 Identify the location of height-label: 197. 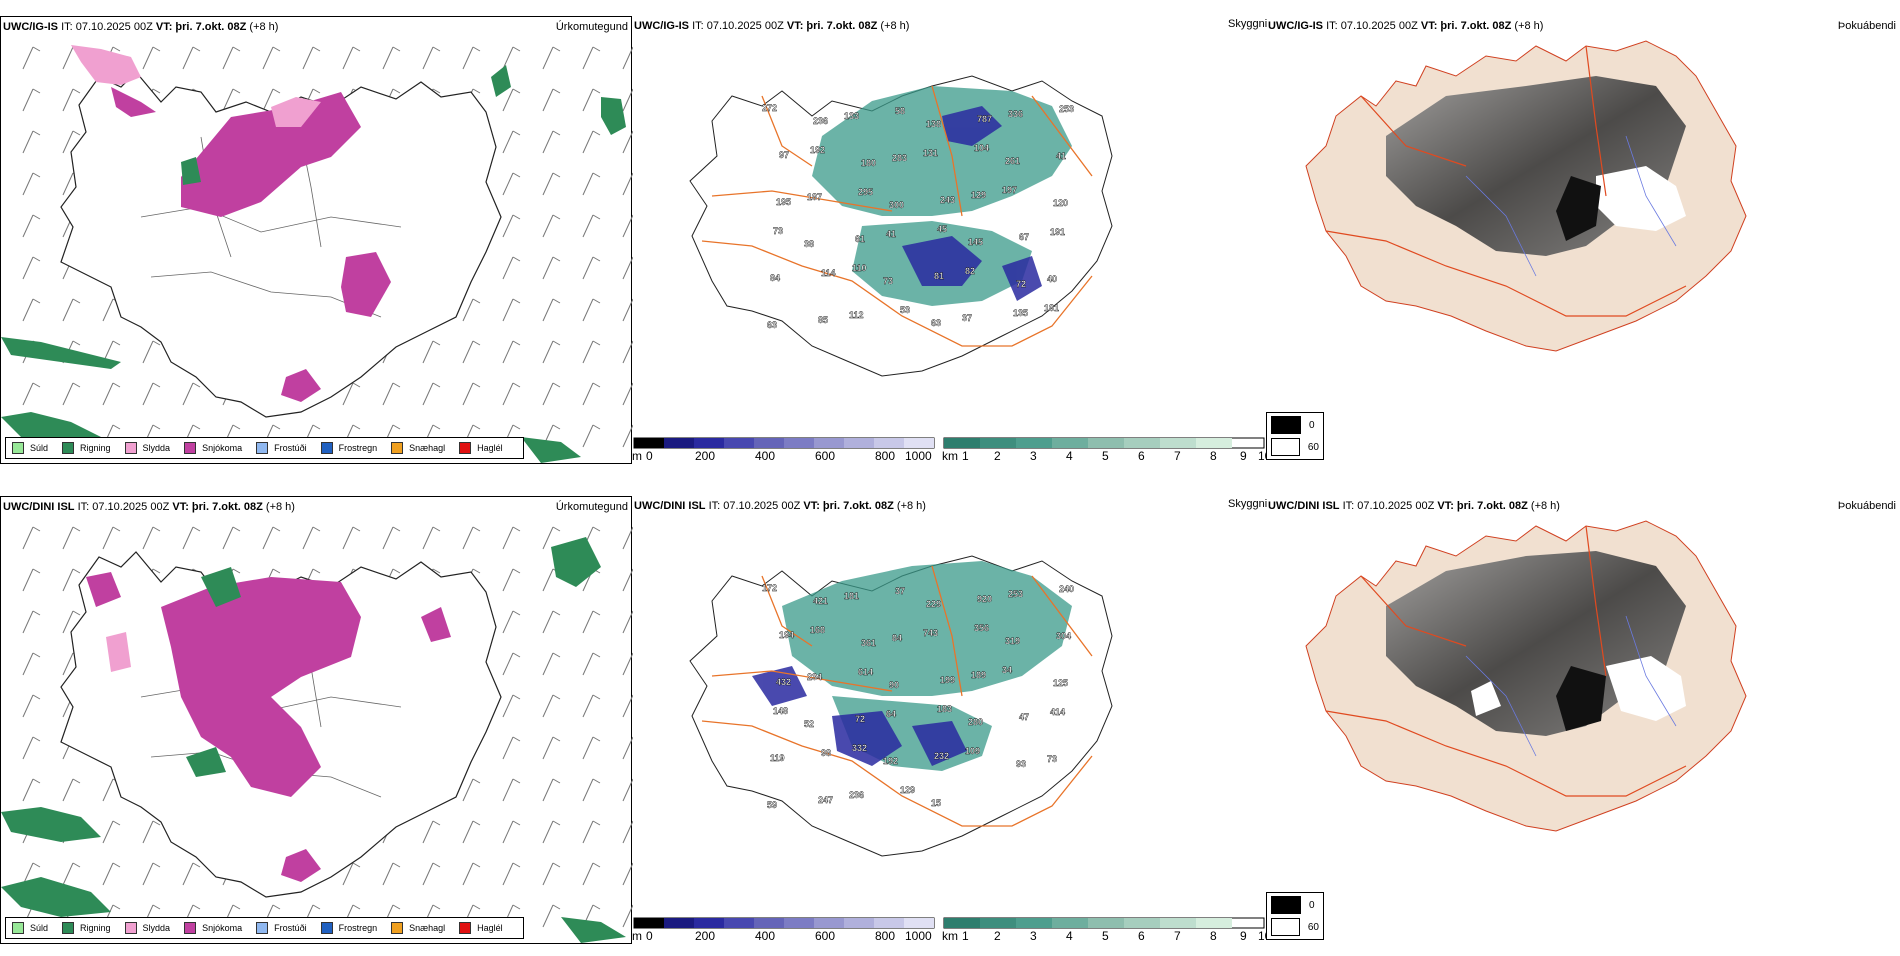
(1009, 190).